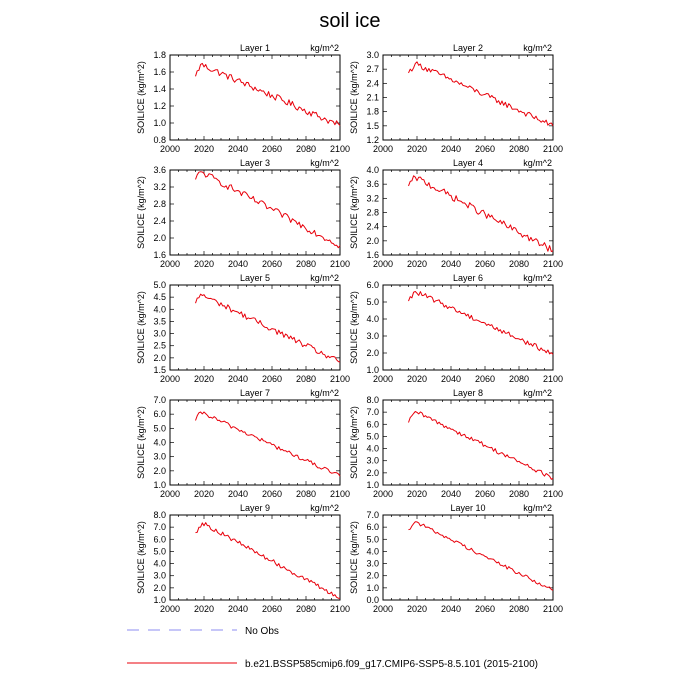 The image size is (700, 700). I want to click on x-tick-label-layer-10: 2080, so click(519, 609).